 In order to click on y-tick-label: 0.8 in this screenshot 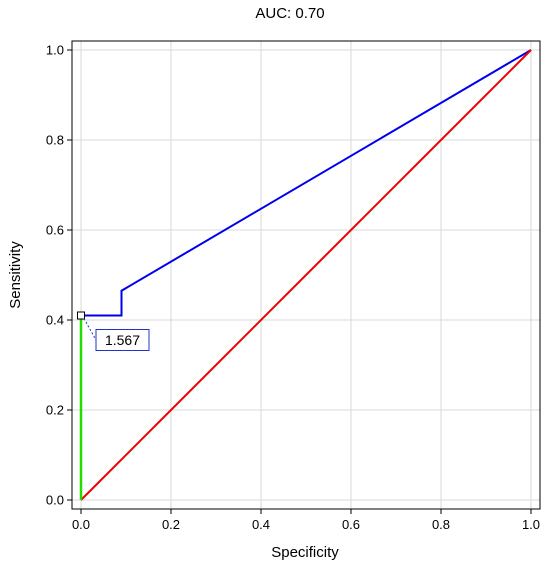, I will do `click(55, 140)`.